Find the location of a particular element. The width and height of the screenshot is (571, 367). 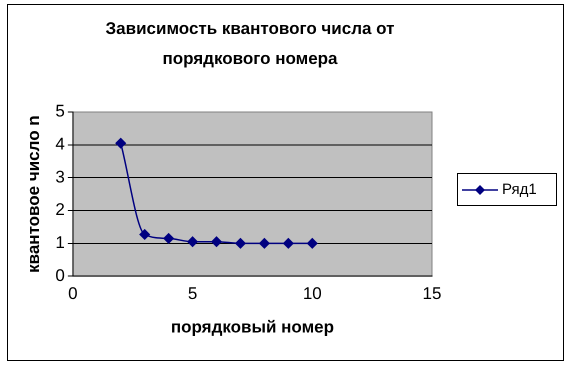

x-tick-label: 5 is located at coordinates (193, 294).